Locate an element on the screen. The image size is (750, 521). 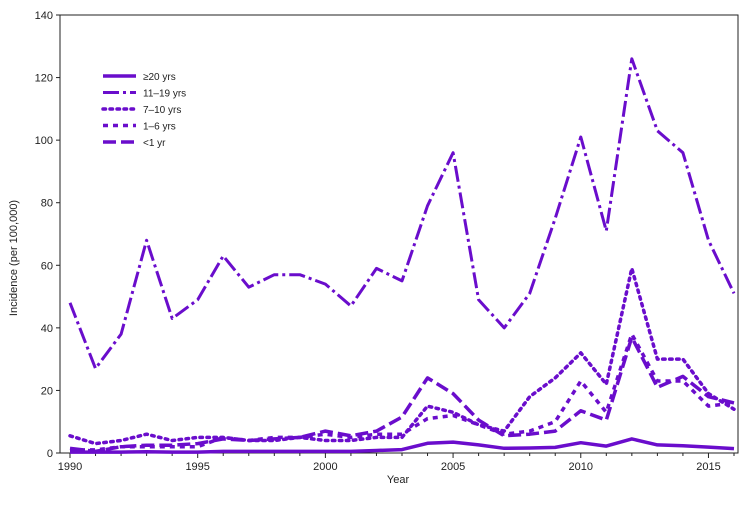
x-tick-label: 2000 is located at coordinates (325, 467).